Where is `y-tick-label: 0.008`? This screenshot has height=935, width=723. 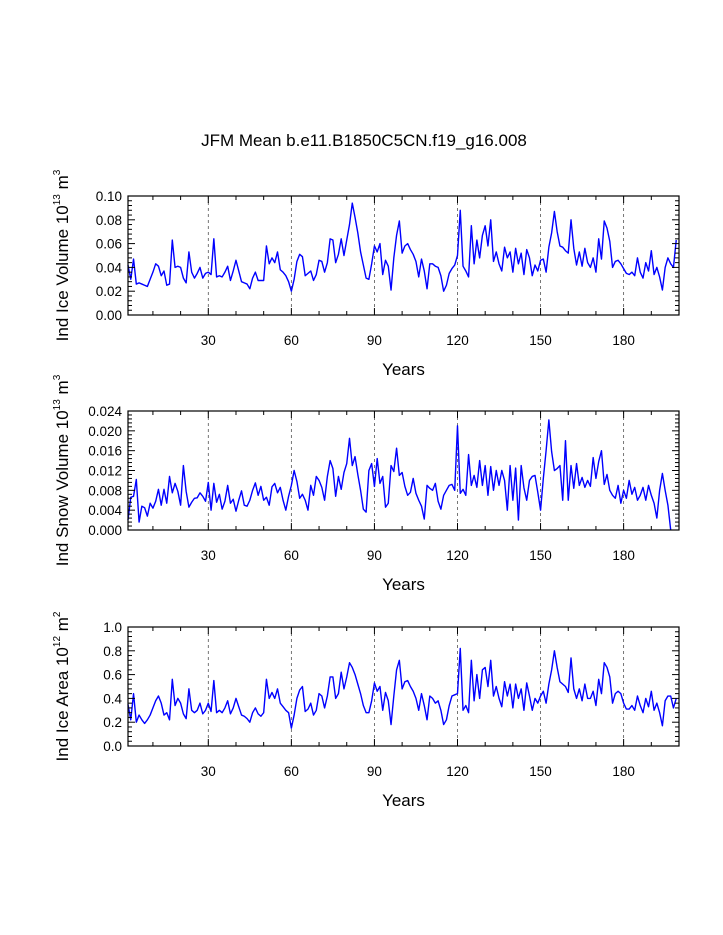
y-tick-label: 0.008 is located at coordinates (105, 490).